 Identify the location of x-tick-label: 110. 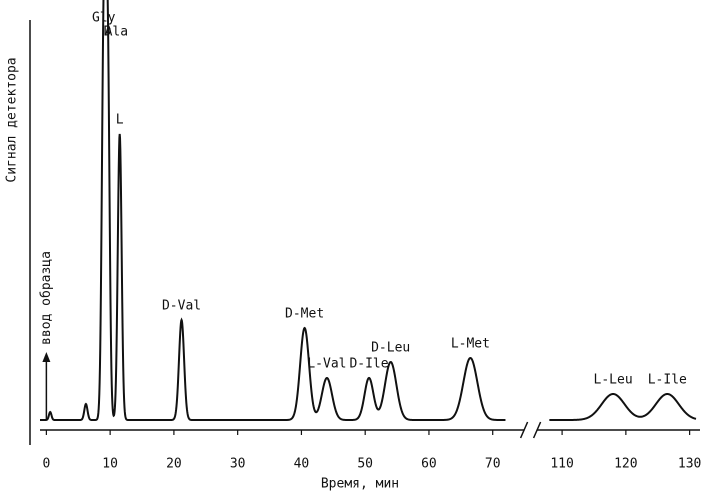
(561, 464).